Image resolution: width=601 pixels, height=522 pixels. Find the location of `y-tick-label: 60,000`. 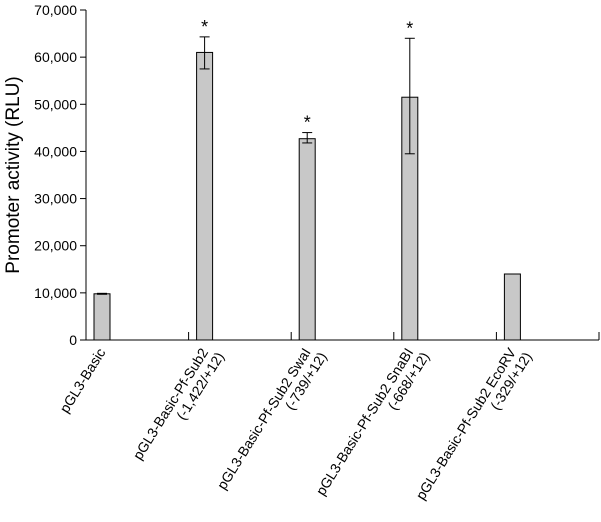

y-tick-label: 60,000 is located at coordinates (55, 57).